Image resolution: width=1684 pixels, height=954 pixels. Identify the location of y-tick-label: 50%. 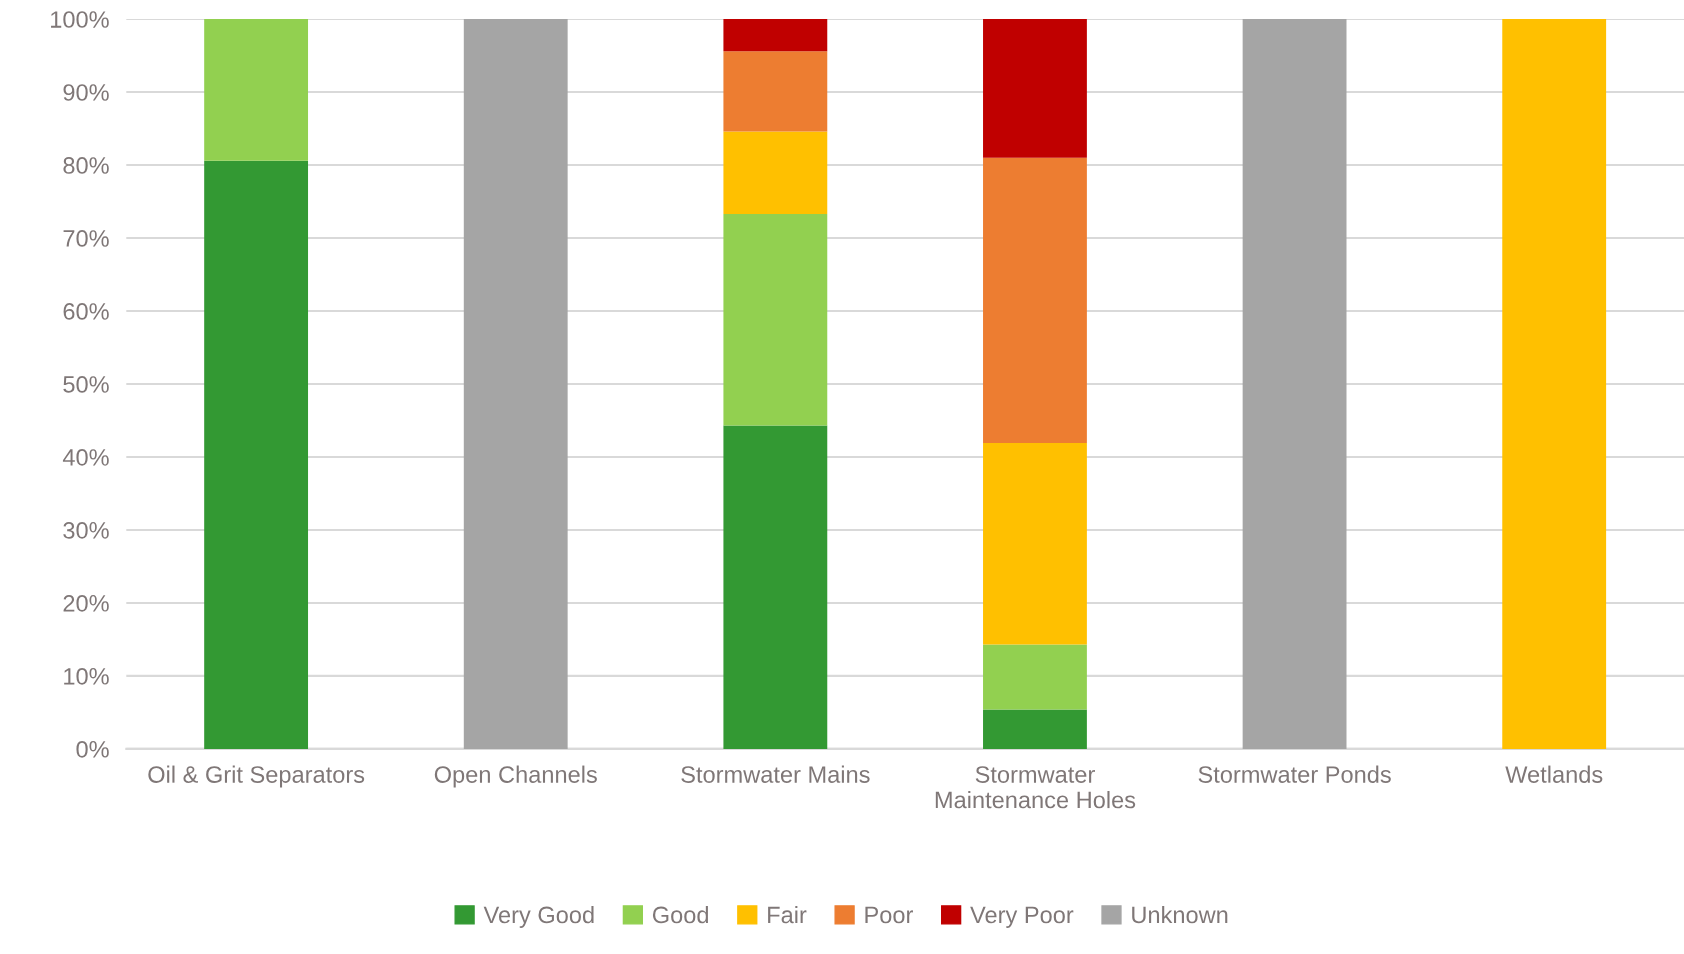
(86, 384).